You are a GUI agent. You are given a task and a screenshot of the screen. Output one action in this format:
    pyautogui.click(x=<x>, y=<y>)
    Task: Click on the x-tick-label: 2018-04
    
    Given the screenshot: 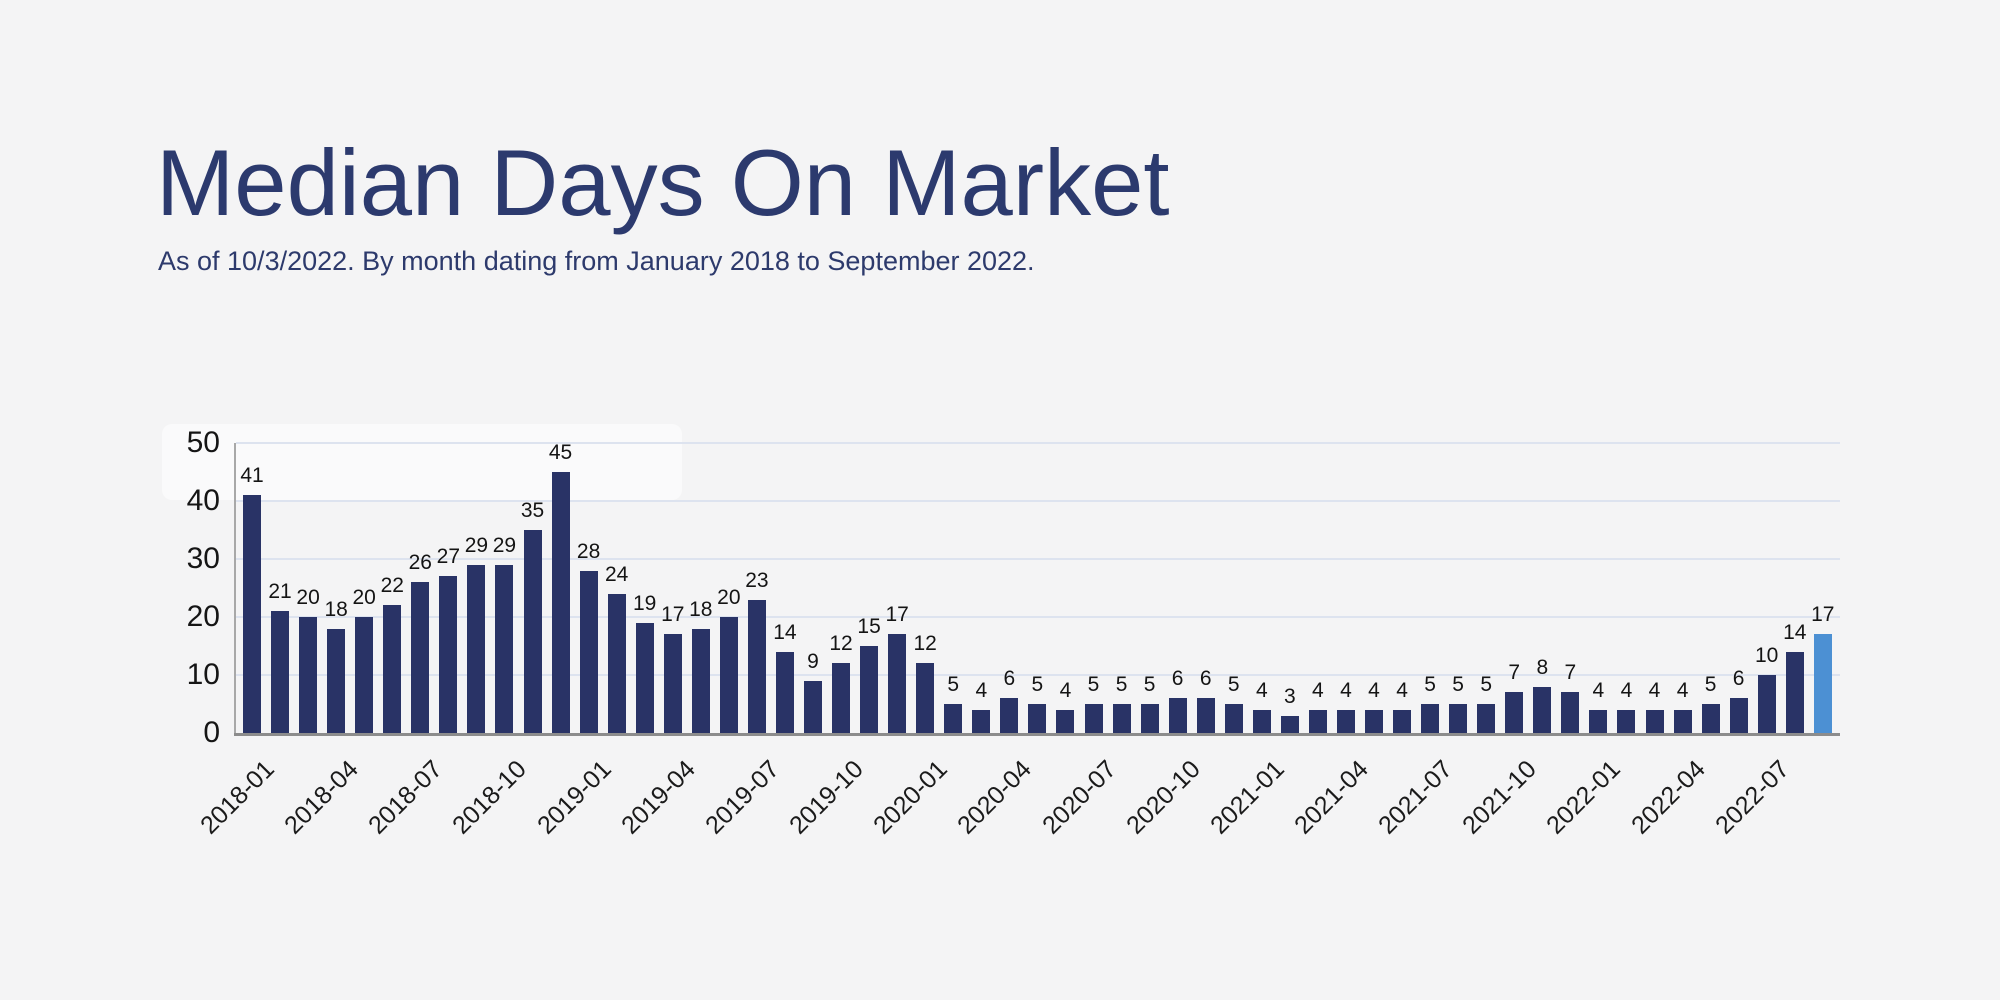 What is the action you would take?
    pyautogui.click(x=321, y=797)
    